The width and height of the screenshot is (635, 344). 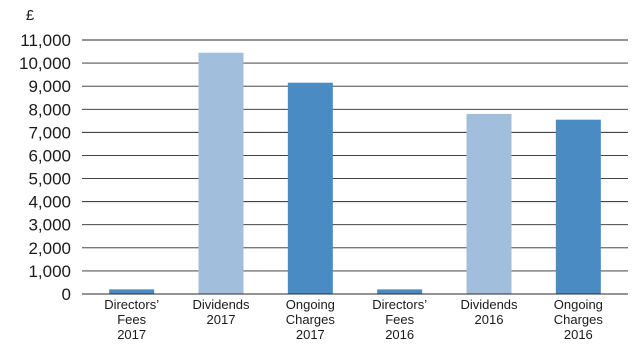 What do you see at coordinates (579, 319) in the screenshot?
I see `x-tick-label: Ongoing Charges 2016` at bounding box center [579, 319].